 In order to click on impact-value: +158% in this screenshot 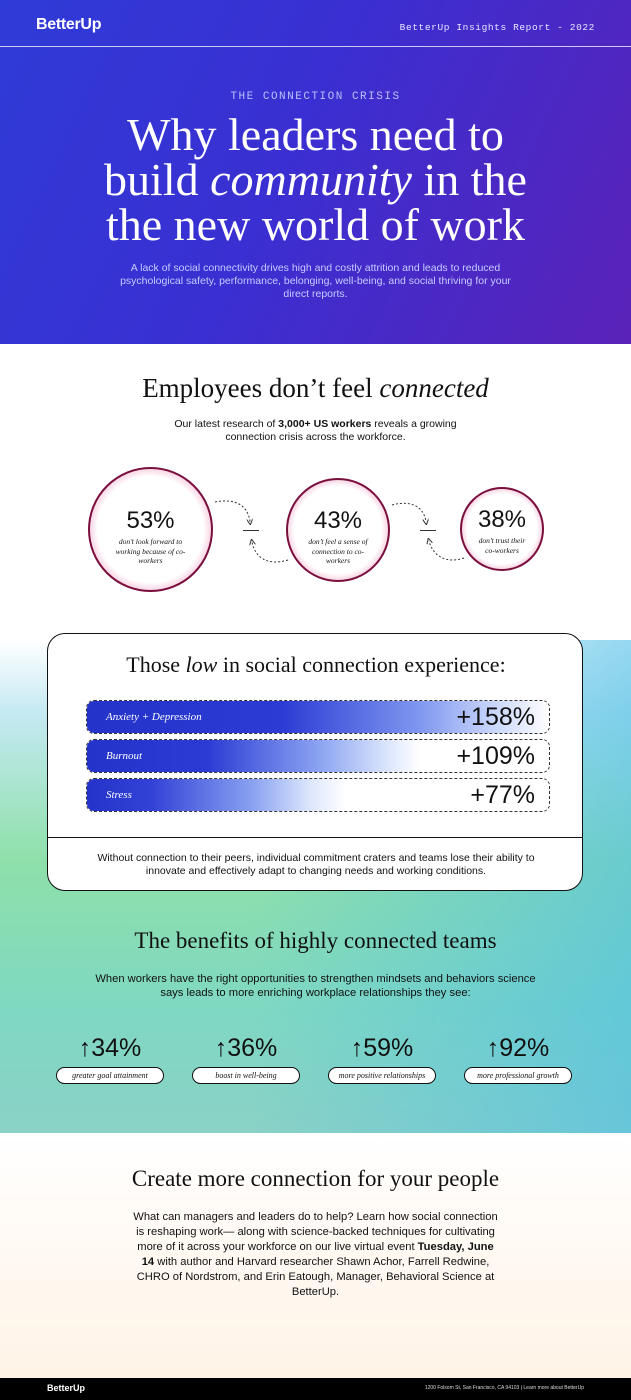, I will do `click(495, 717)`.